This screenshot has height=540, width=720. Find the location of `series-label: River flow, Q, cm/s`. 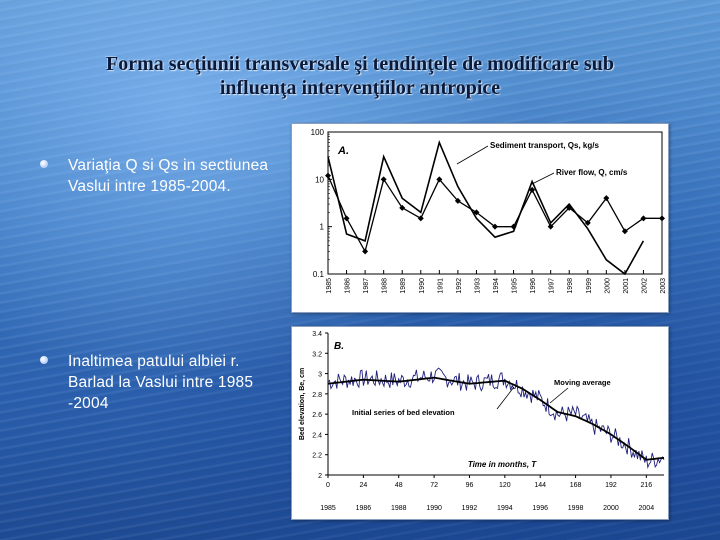

series-label: River flow, Q, cm/s is located at coordinates (592, 172).